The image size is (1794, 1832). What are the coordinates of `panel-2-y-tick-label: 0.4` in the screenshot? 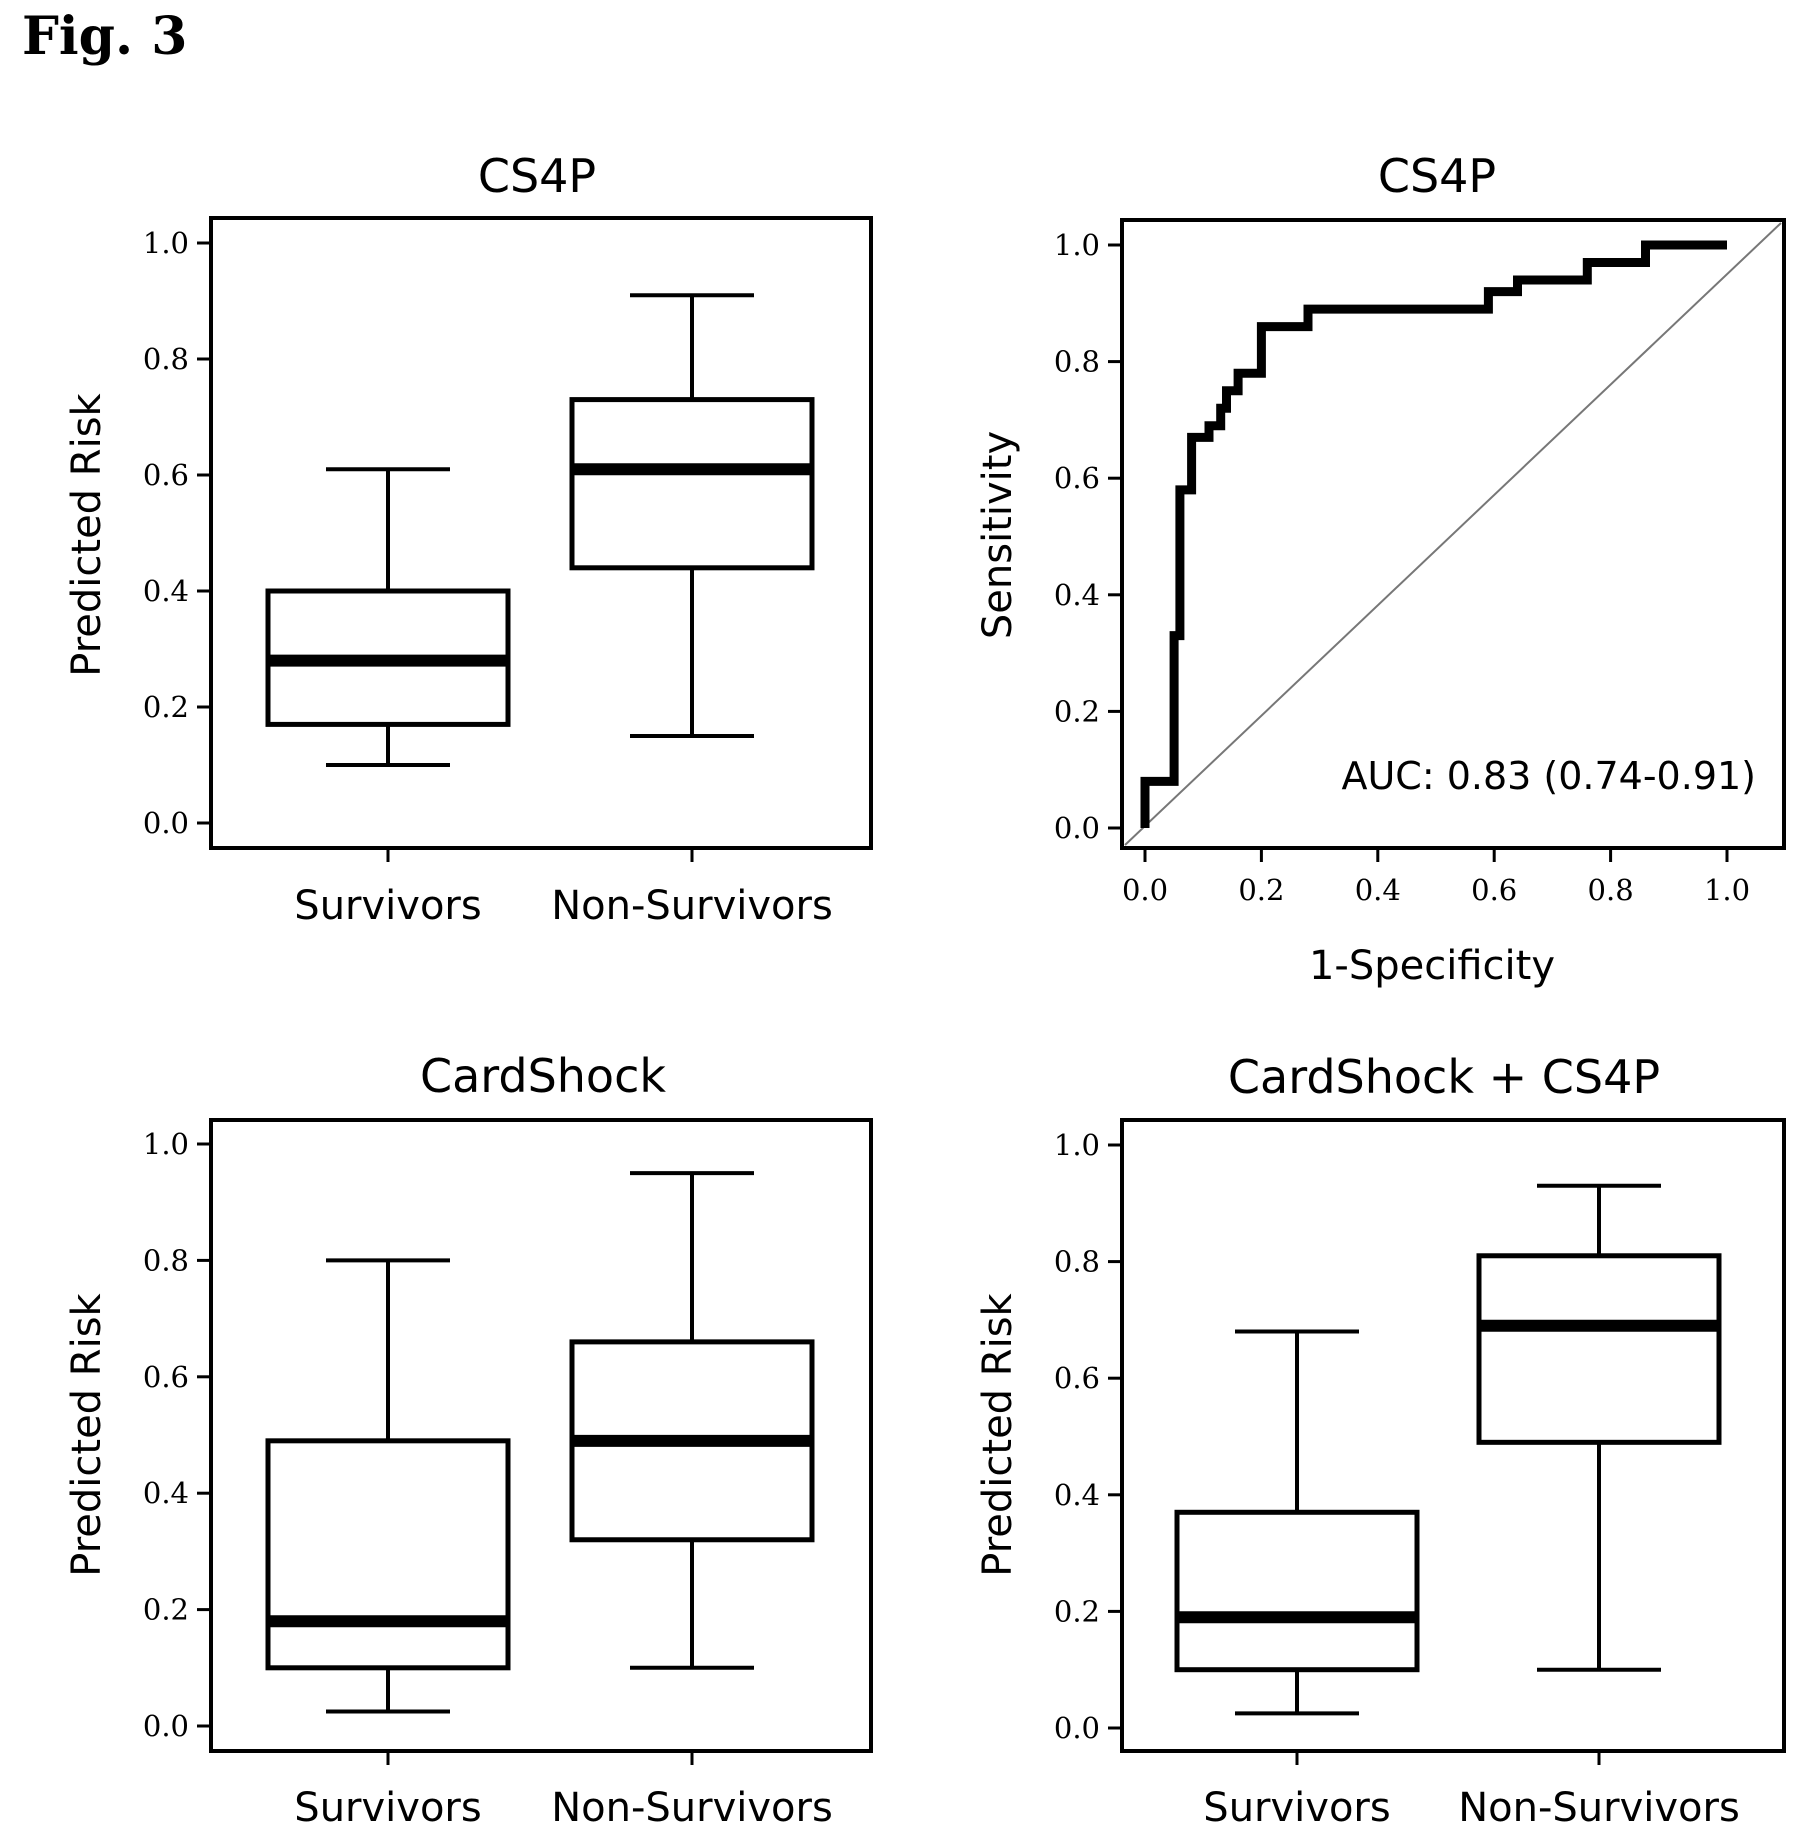 It's located at (1077, 595).